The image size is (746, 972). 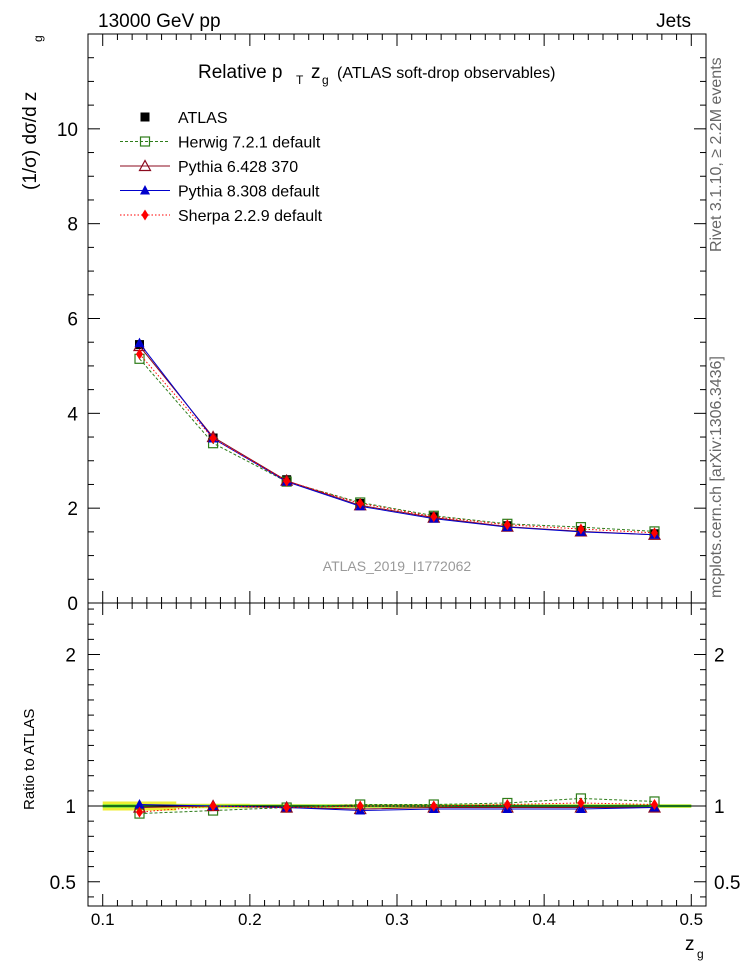 I want to click on xlabel: z, so click(x=690, y=944).